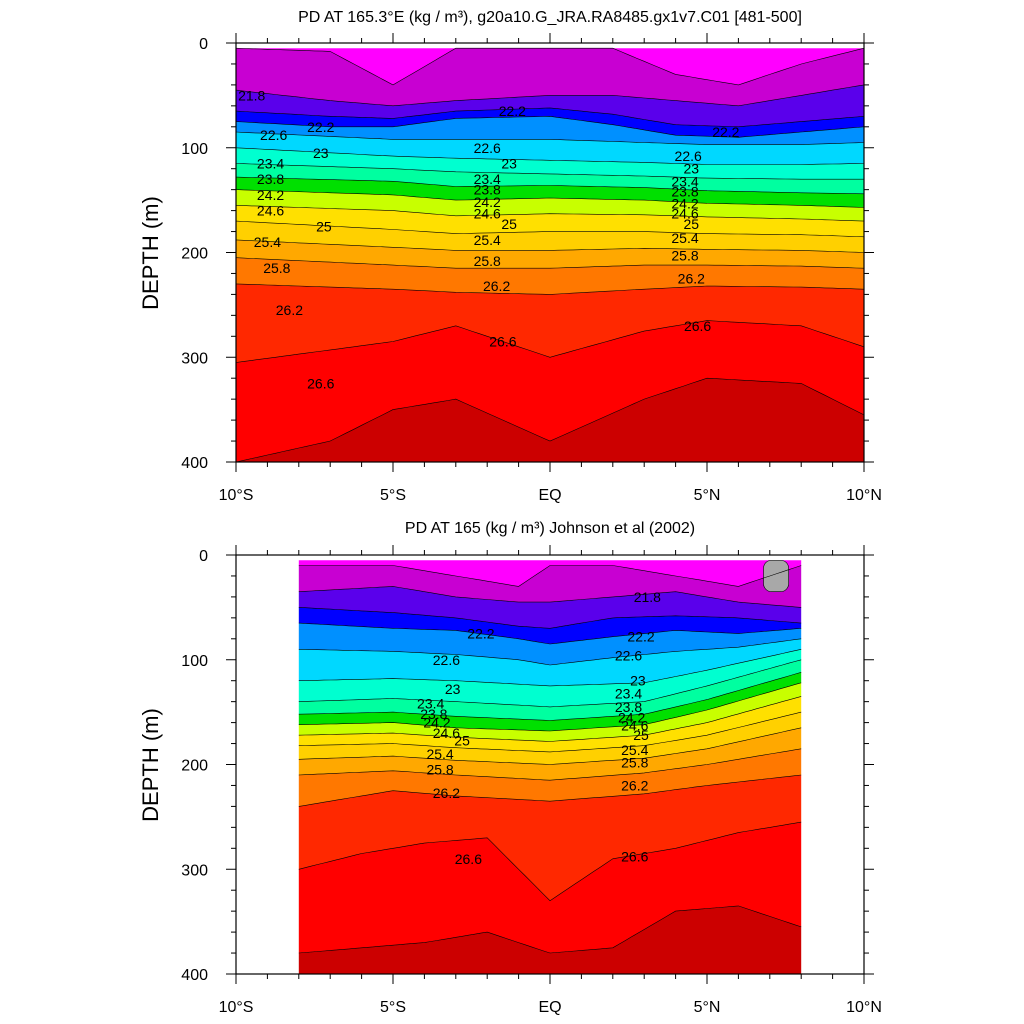 The width and height of the screenshot is (1024, 1024). Describe the element at coordinates (549, 1007) in the screenshot. I see `x-tick-label: EQ` at that location.